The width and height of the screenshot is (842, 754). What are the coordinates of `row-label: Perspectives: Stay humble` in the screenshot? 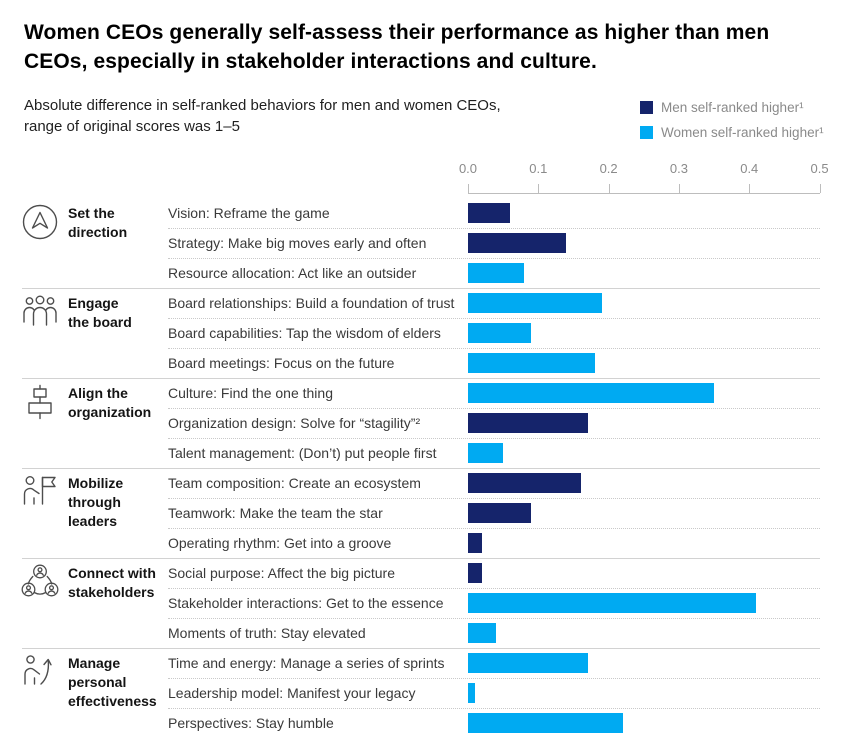 It's located at (251, 723).